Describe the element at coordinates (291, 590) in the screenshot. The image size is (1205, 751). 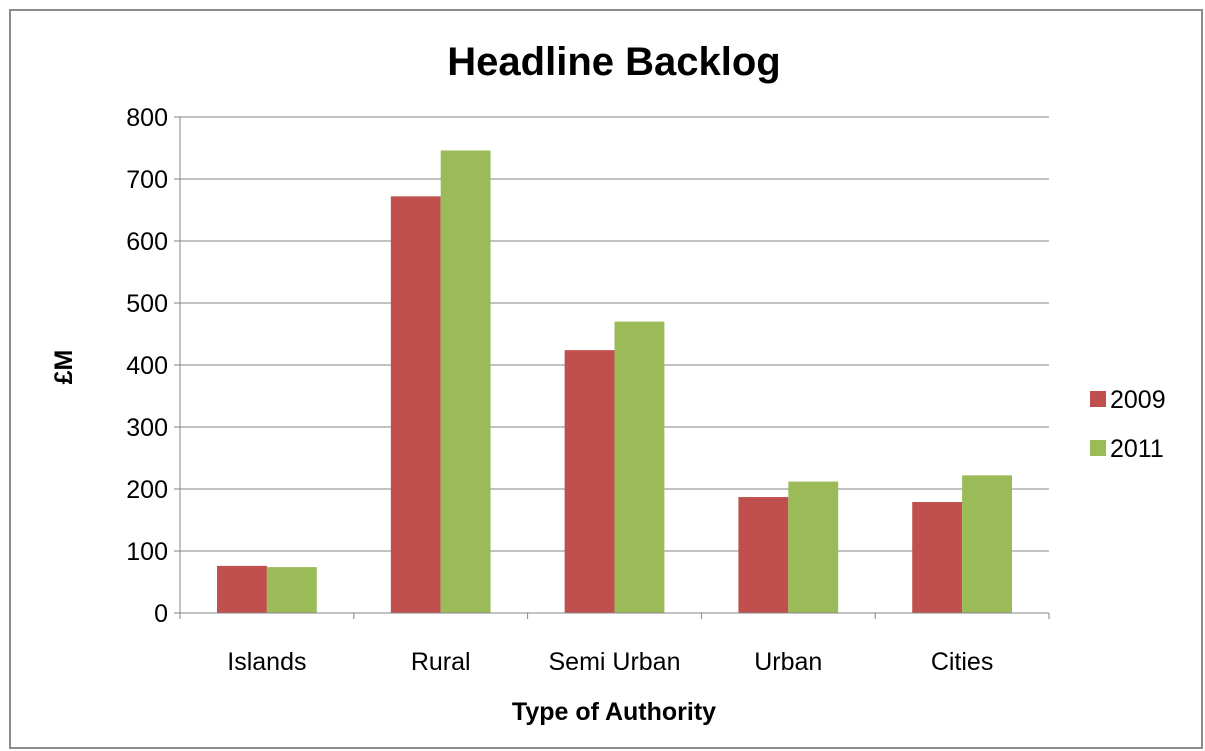
I see `bar-2011-islands` at that location.